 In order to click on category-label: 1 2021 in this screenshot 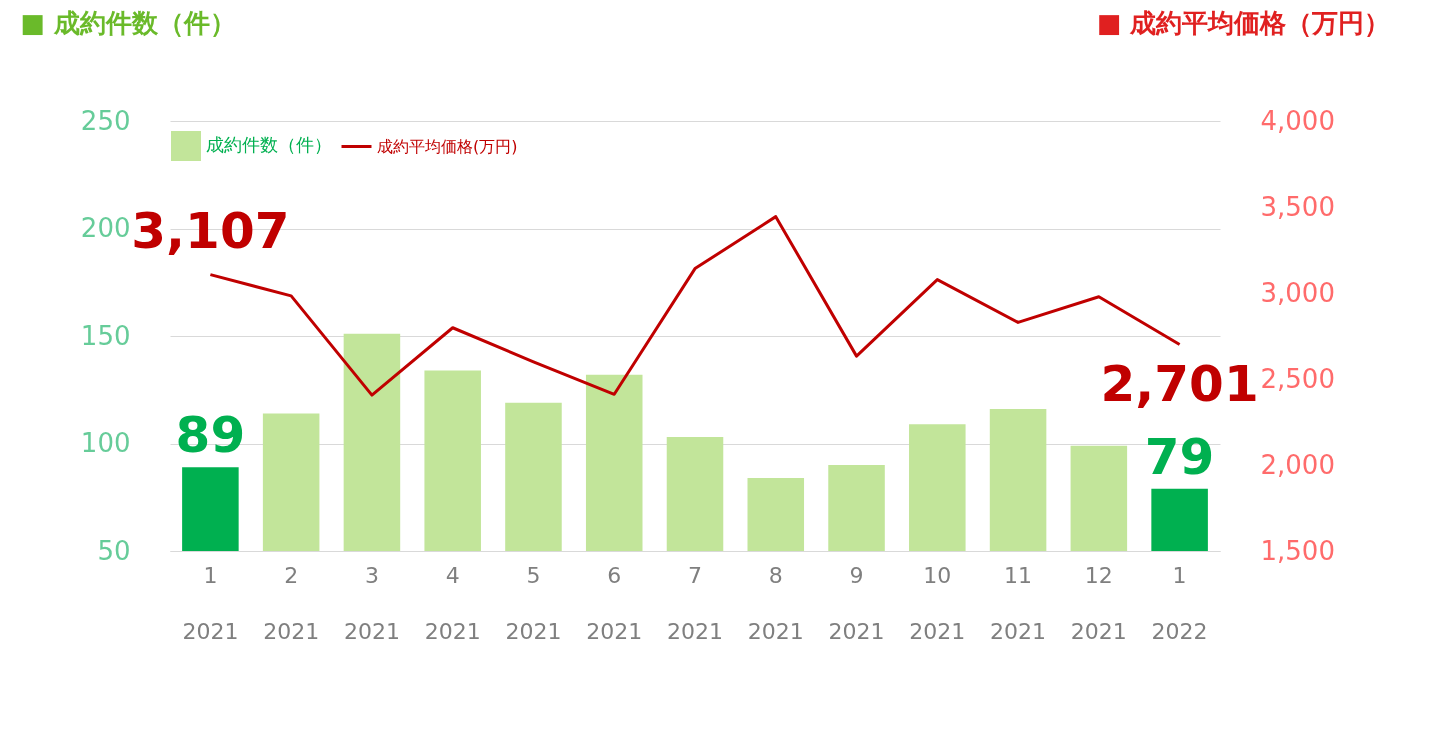, I will do `click(210, 603)`.